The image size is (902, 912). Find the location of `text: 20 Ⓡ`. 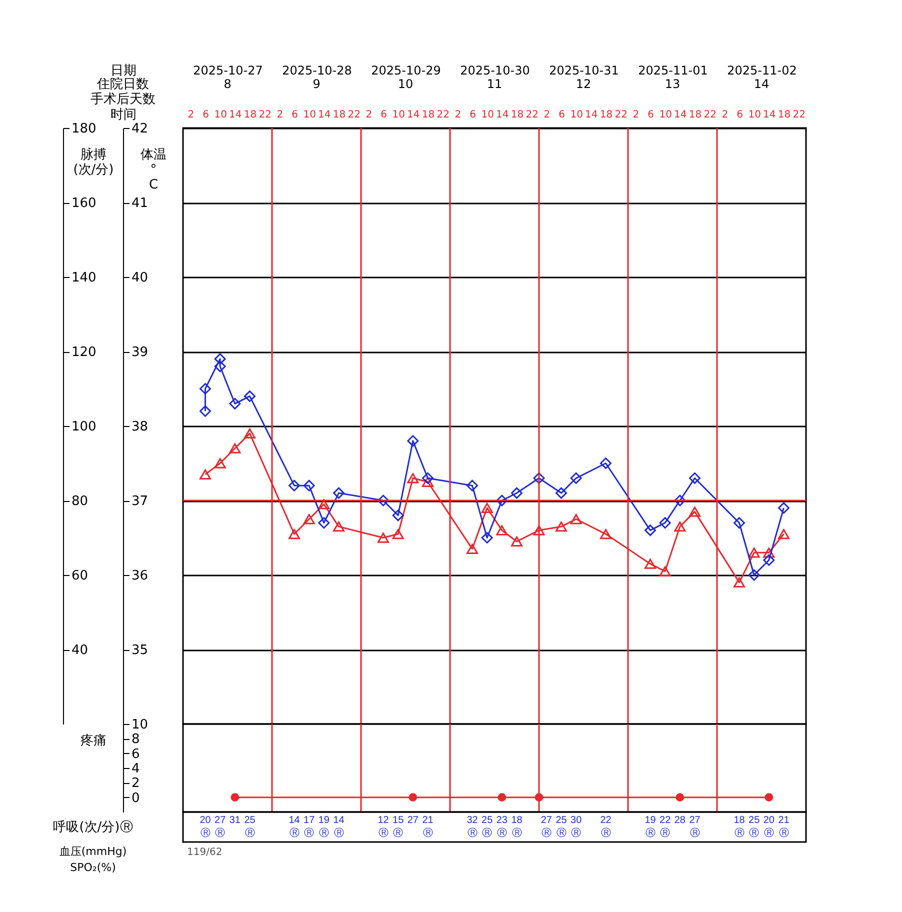

text: 20 Ⓡ is located at coordinates (768, 827).